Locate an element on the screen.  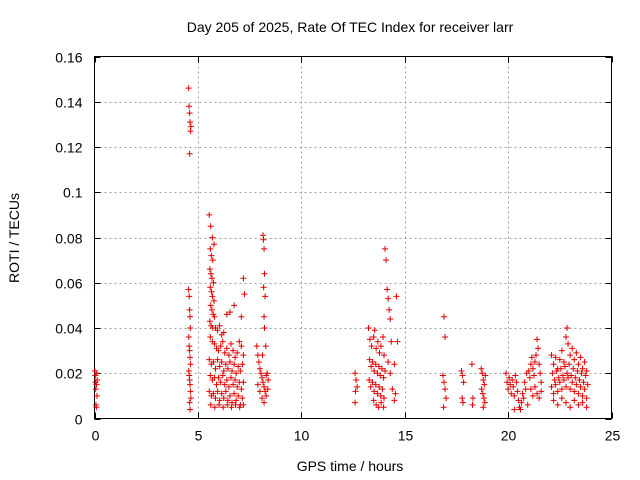
y-tick-label: 0.06 is located at coordinates (68, 284).